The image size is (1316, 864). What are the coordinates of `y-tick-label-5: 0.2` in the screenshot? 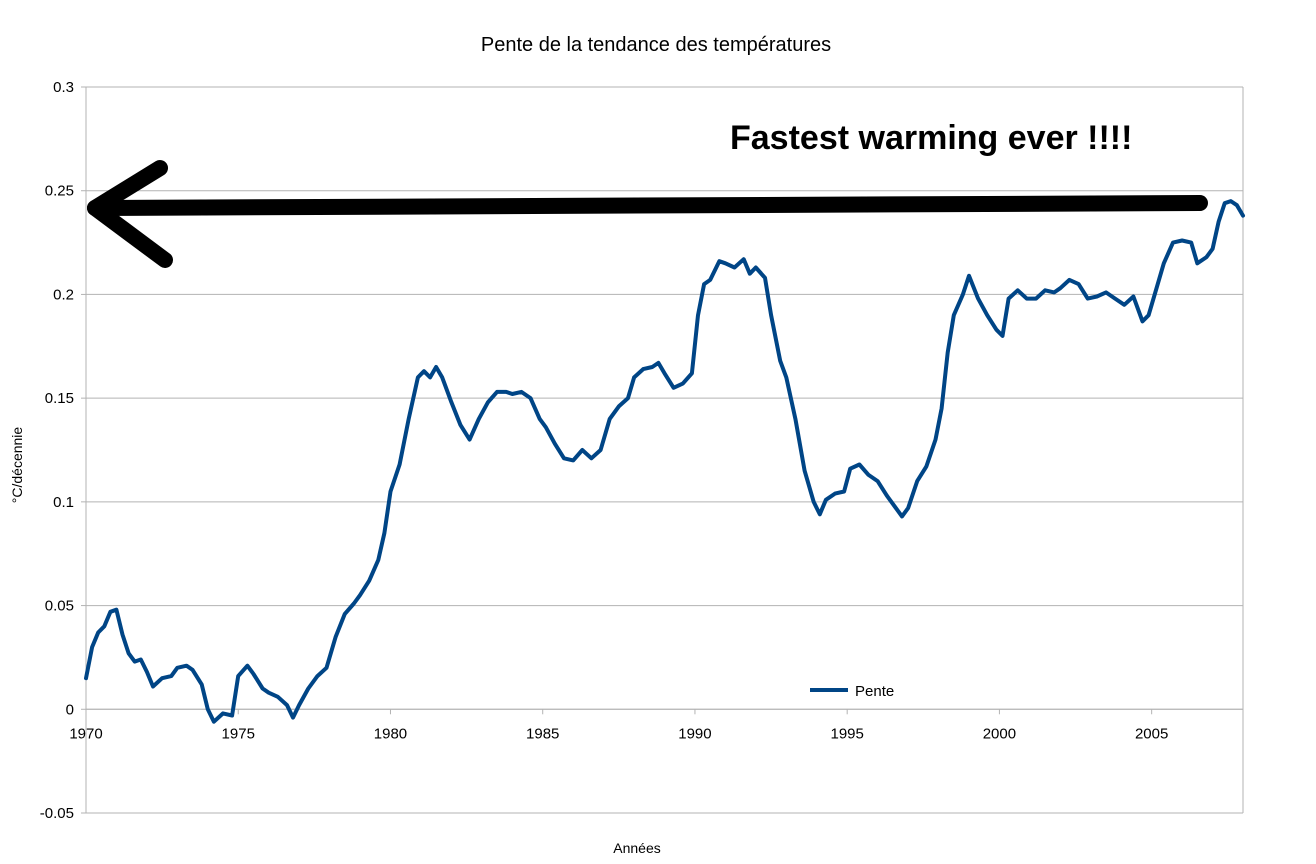 It's located at (63, 294).